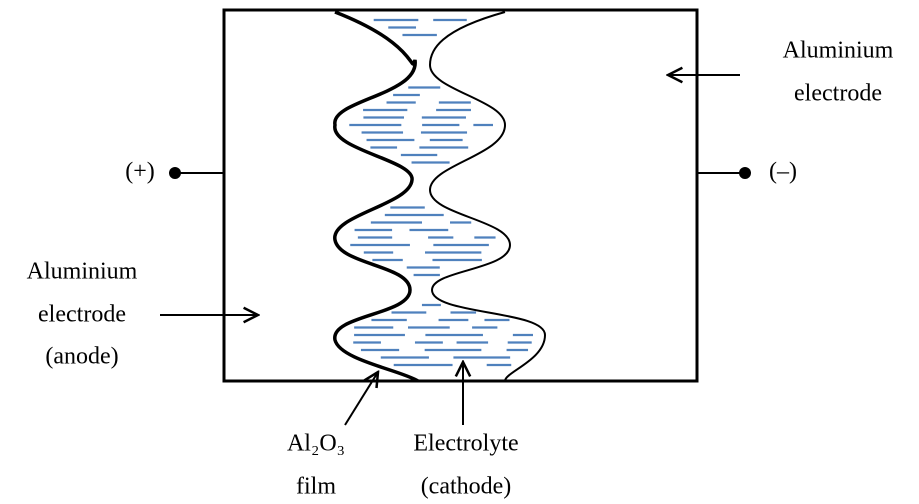 The width and height of the screenshot is (919, 504). I want to click on label: Al₂O₃, so click(316, 444).